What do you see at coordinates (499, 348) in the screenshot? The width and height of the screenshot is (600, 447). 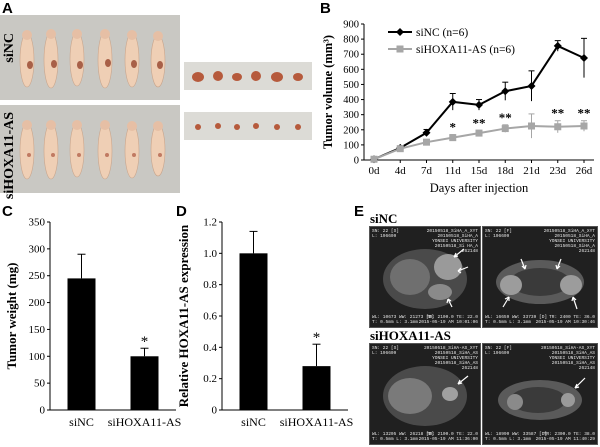 I see `mri-line: SN: 22 [F]` at bounding box center [499, 348].